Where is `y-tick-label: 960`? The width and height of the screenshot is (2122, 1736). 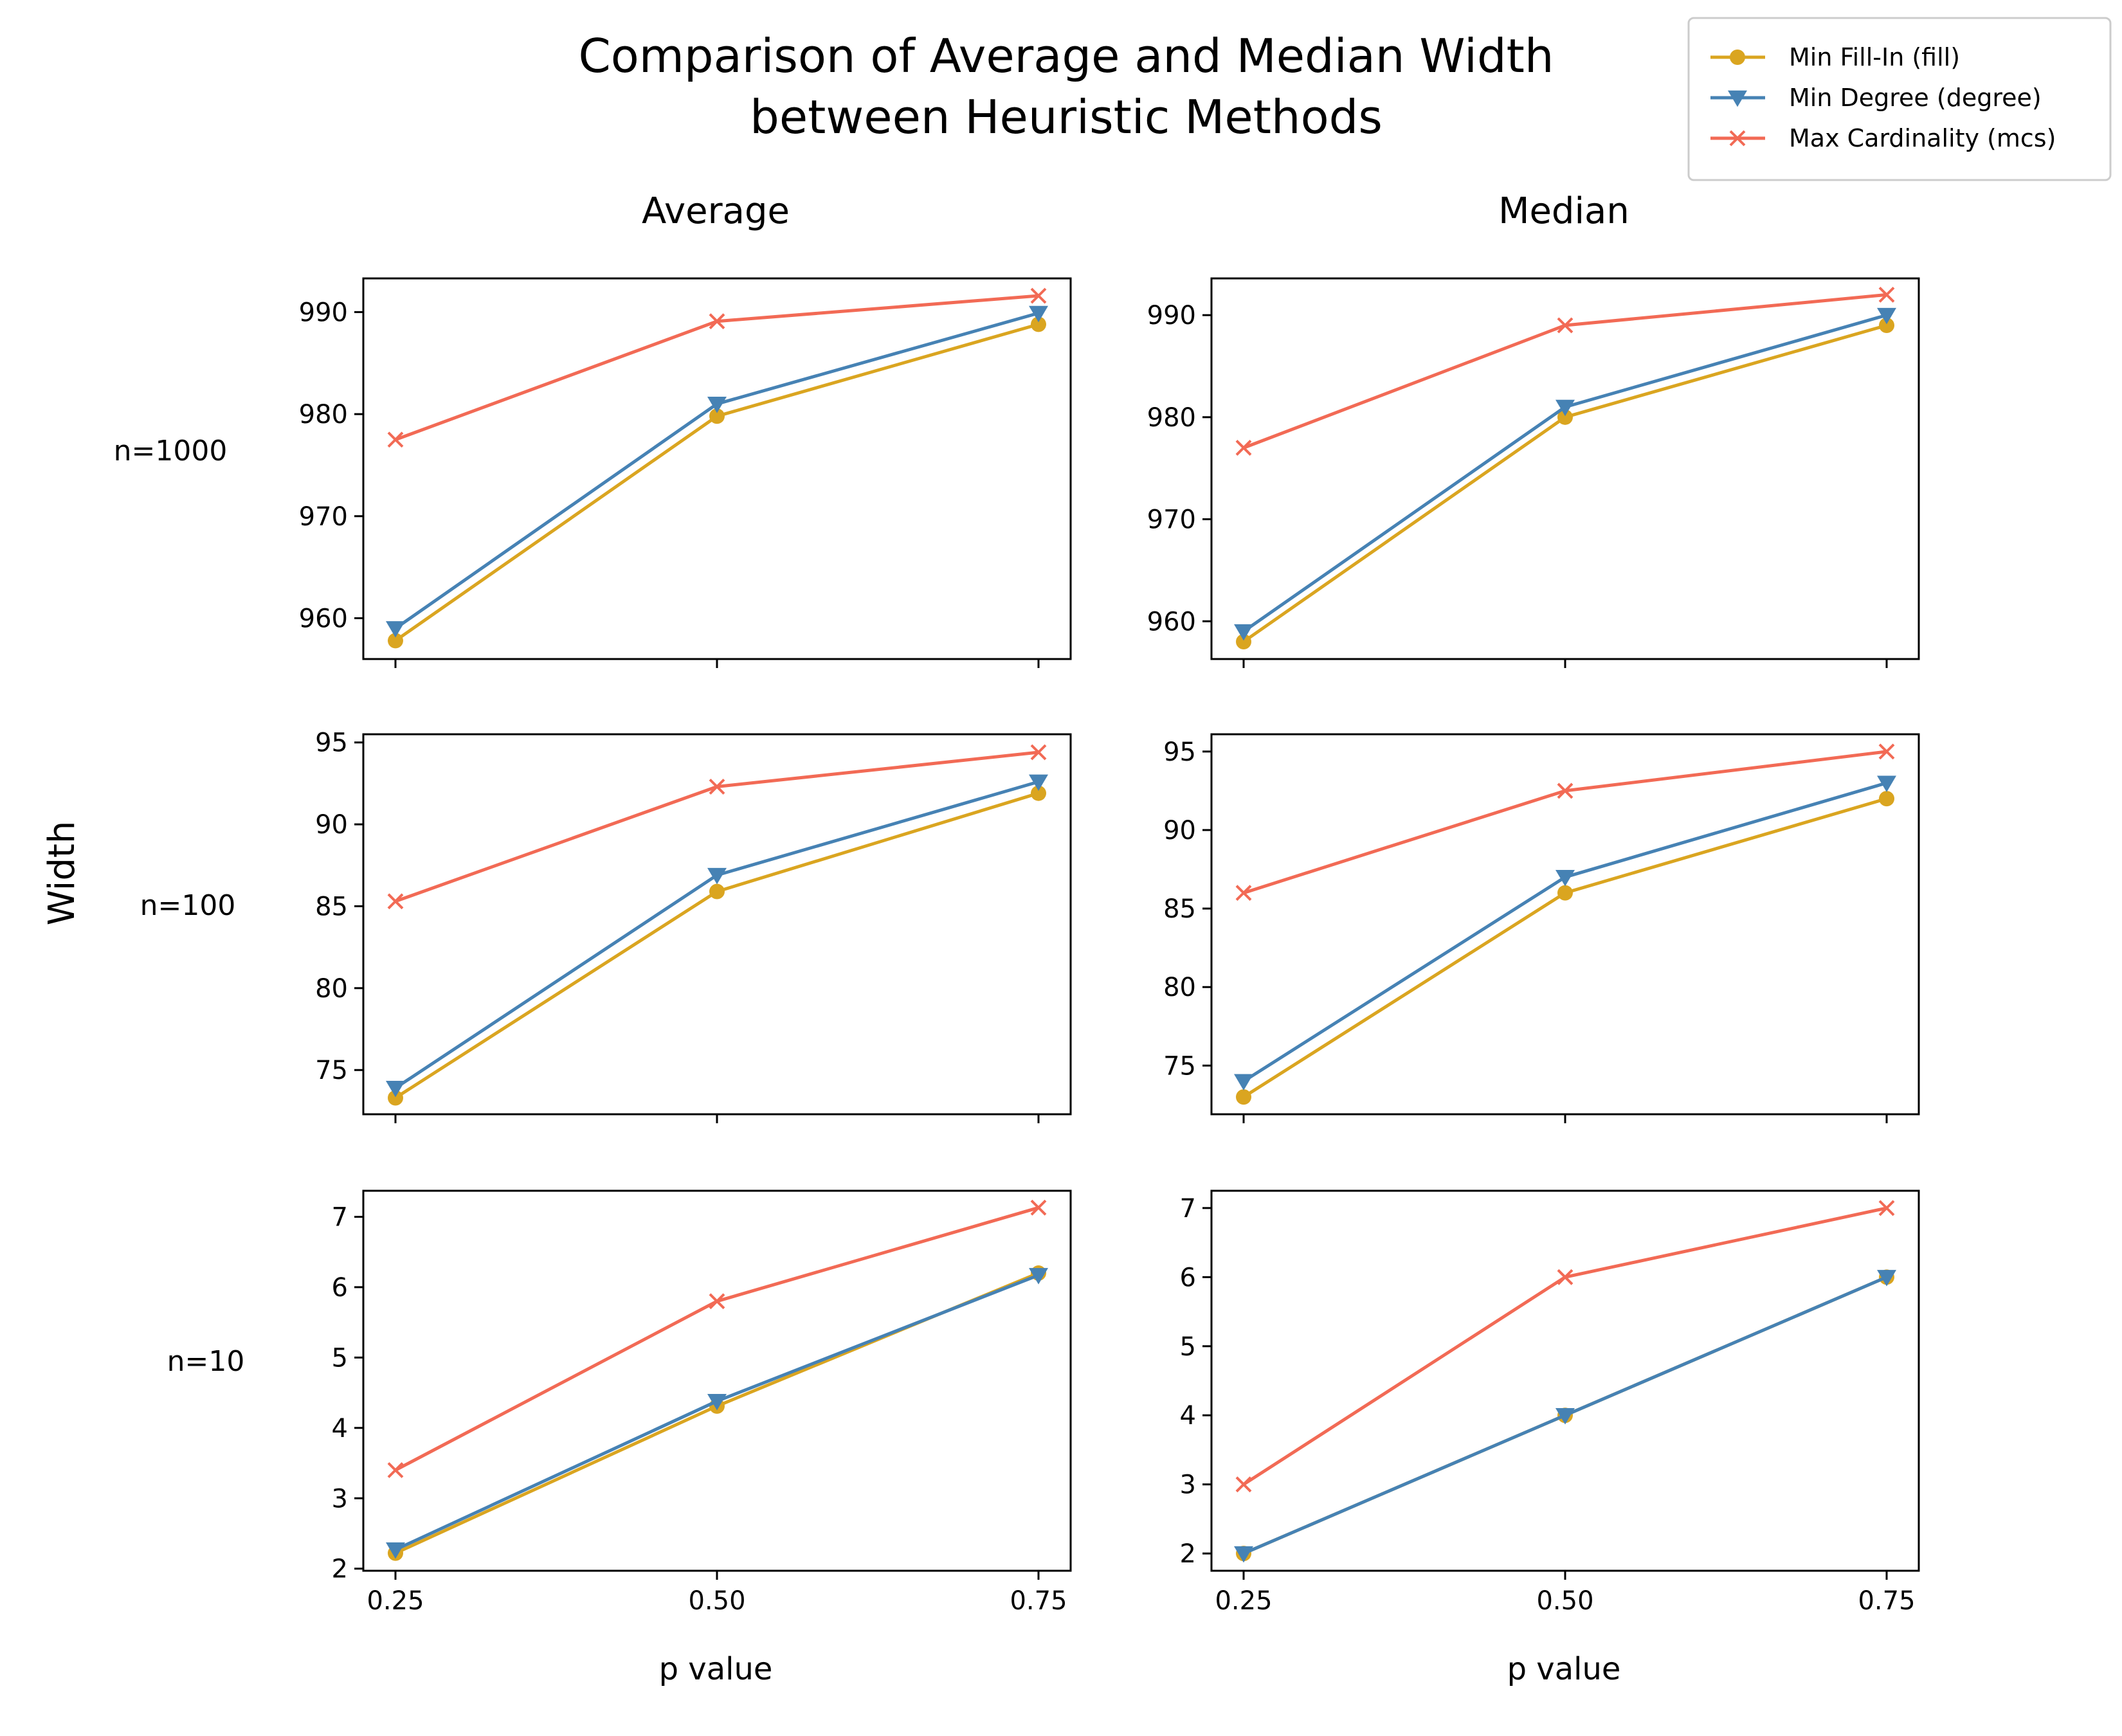 y-tick-label: 960 is located at coordinates (1171, 622).